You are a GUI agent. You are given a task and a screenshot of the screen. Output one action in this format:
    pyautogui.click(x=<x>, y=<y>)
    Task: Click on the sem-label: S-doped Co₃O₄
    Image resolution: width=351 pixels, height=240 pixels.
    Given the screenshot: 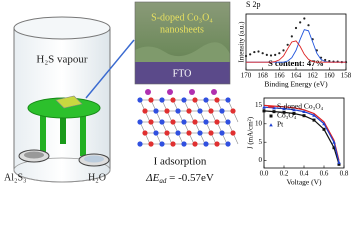 What is the action you would take?
    pyautogui.click(x=182, y=17)
    